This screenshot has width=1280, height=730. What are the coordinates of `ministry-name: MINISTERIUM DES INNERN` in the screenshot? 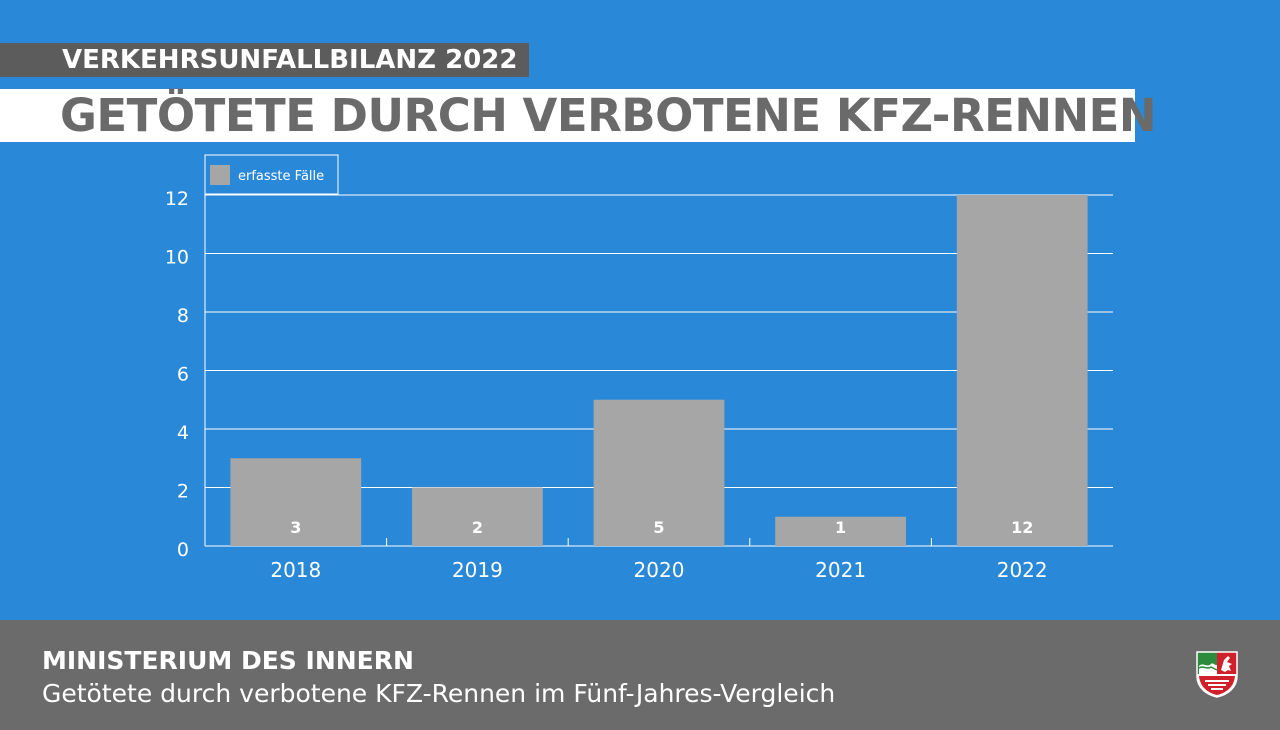 It's located at (228, 660).